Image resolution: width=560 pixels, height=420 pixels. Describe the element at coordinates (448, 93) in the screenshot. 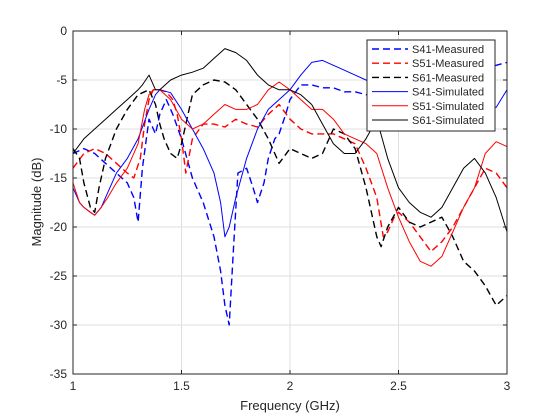

I see `legend-label: S41-Simulated` at that location.